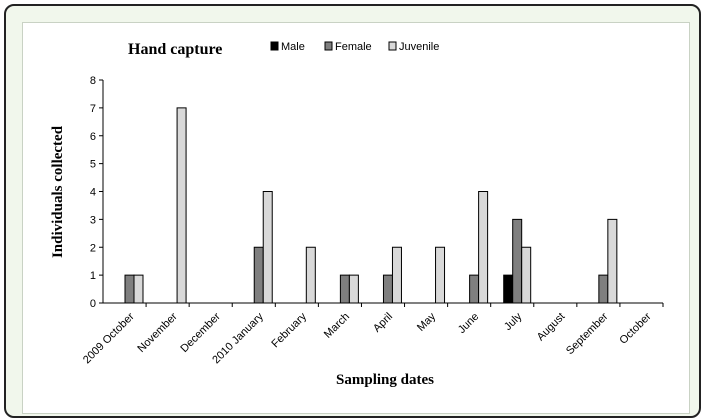 Image resolution: width=707 pixels, height=418 pixels. What do you see at coordinates (93, 81) in the screenshot?
I see `y-tick-label: 8` at bounding box center [93, 81].